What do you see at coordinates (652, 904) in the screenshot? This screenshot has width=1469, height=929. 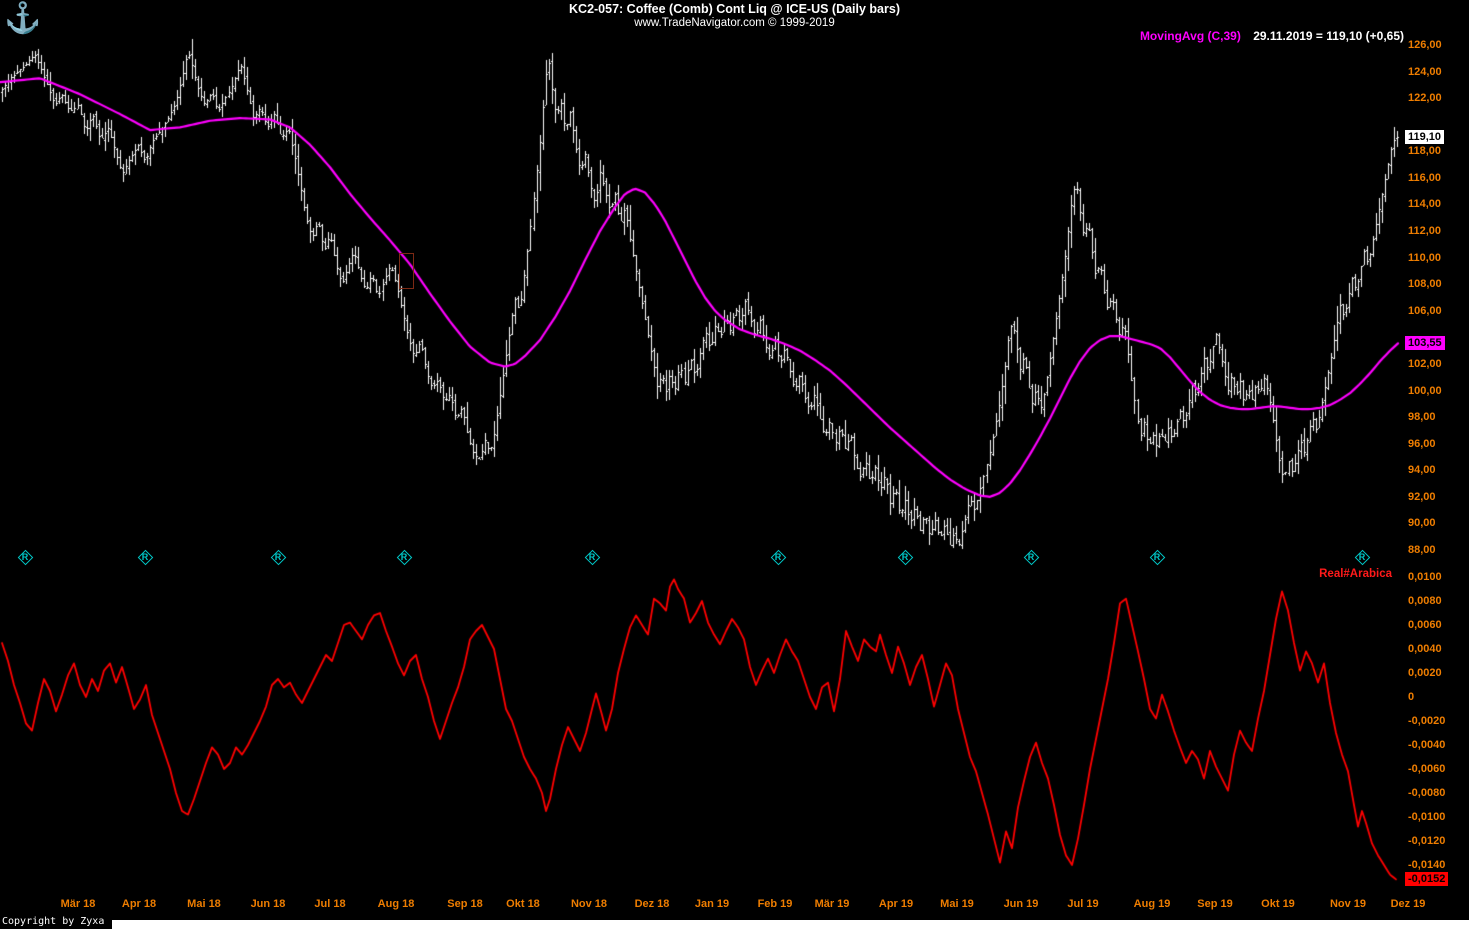 I see `month-label: Dez 18` at bounding box center [652, 904].